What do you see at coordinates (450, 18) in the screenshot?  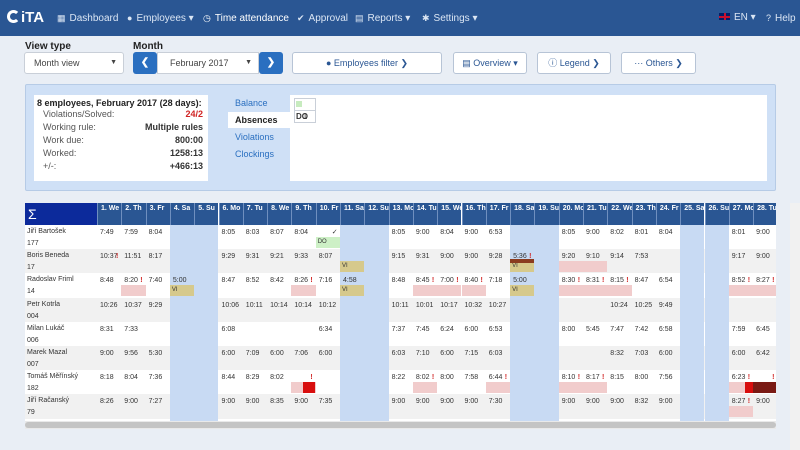 I see `nav-settings: ✱ Settings ▾` at bounding box center [450, 18].